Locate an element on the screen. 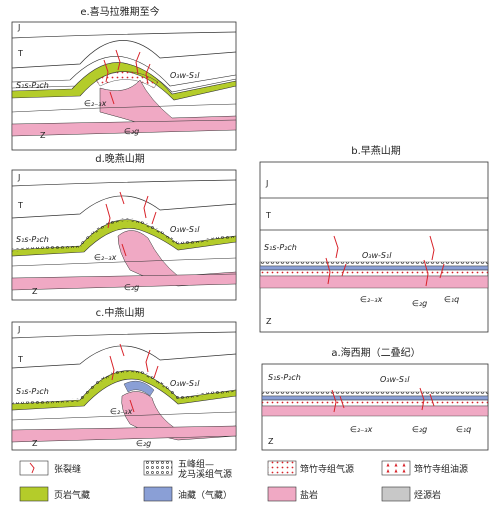  panel-e-salt-layer is located at coordinates (124, 128).